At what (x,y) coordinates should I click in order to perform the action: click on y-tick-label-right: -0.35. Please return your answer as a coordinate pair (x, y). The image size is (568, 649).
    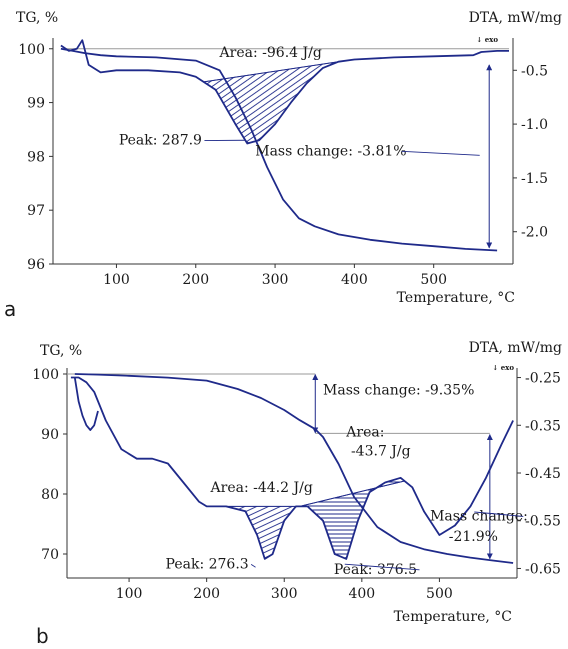
    Looking at the image, I should click on (543, 426).